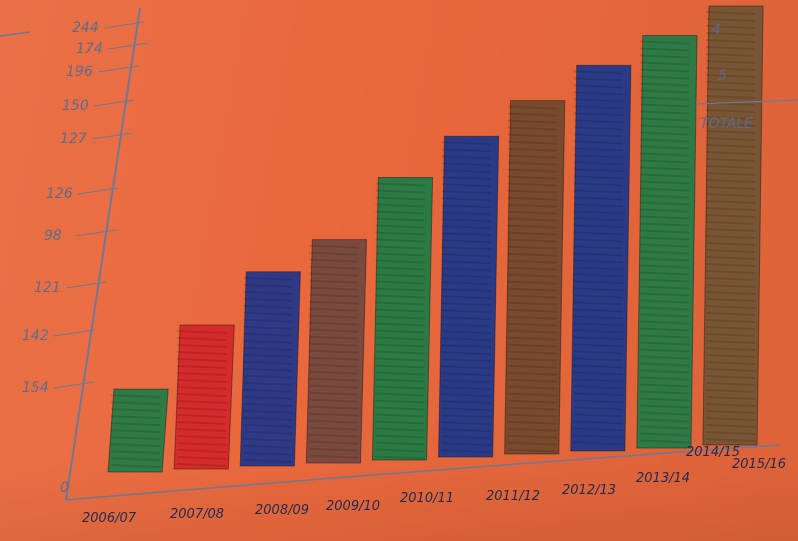 The height and width of the screenshot is (541, 798). Describe the element at coordinates (759, 464) in the screenshot. I see `x-category-label: 2015/16` at that location.